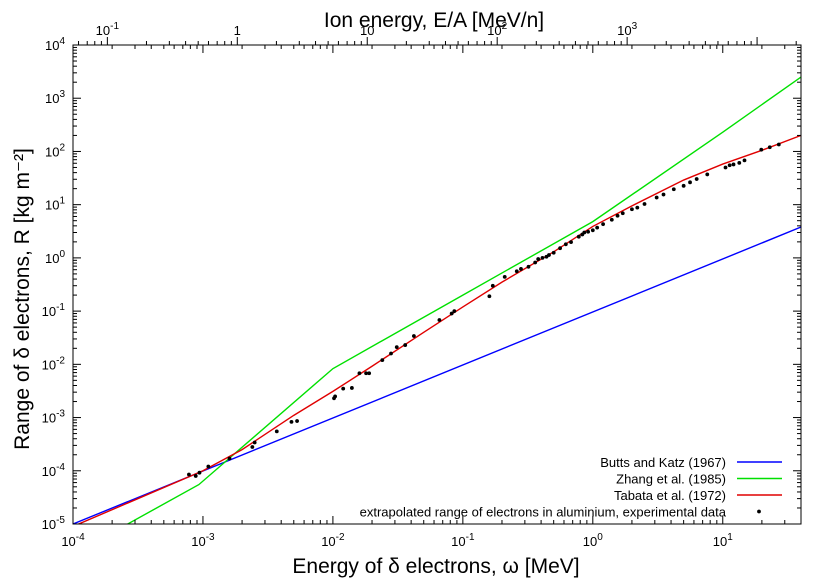 This screenshot has width=830, height=581. What do you see at coordinates (237, 30) in the screenshot?
I see `x2-tick-label: 1` at bounding box center [237, 30].